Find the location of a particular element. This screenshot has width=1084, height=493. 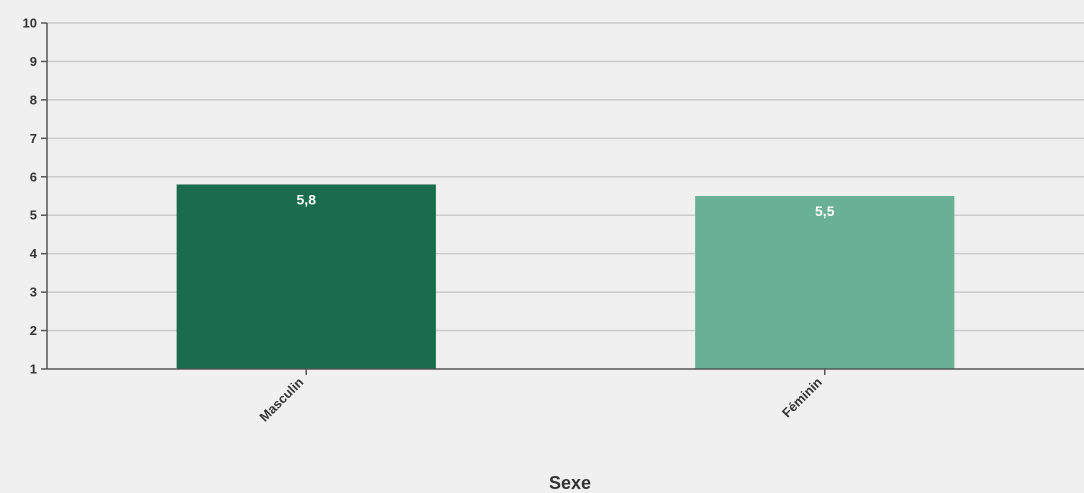

y-axis-tick-labels: 1 2 3 4 5 6 7 8 9 10 is located at coordinates (30, 196).